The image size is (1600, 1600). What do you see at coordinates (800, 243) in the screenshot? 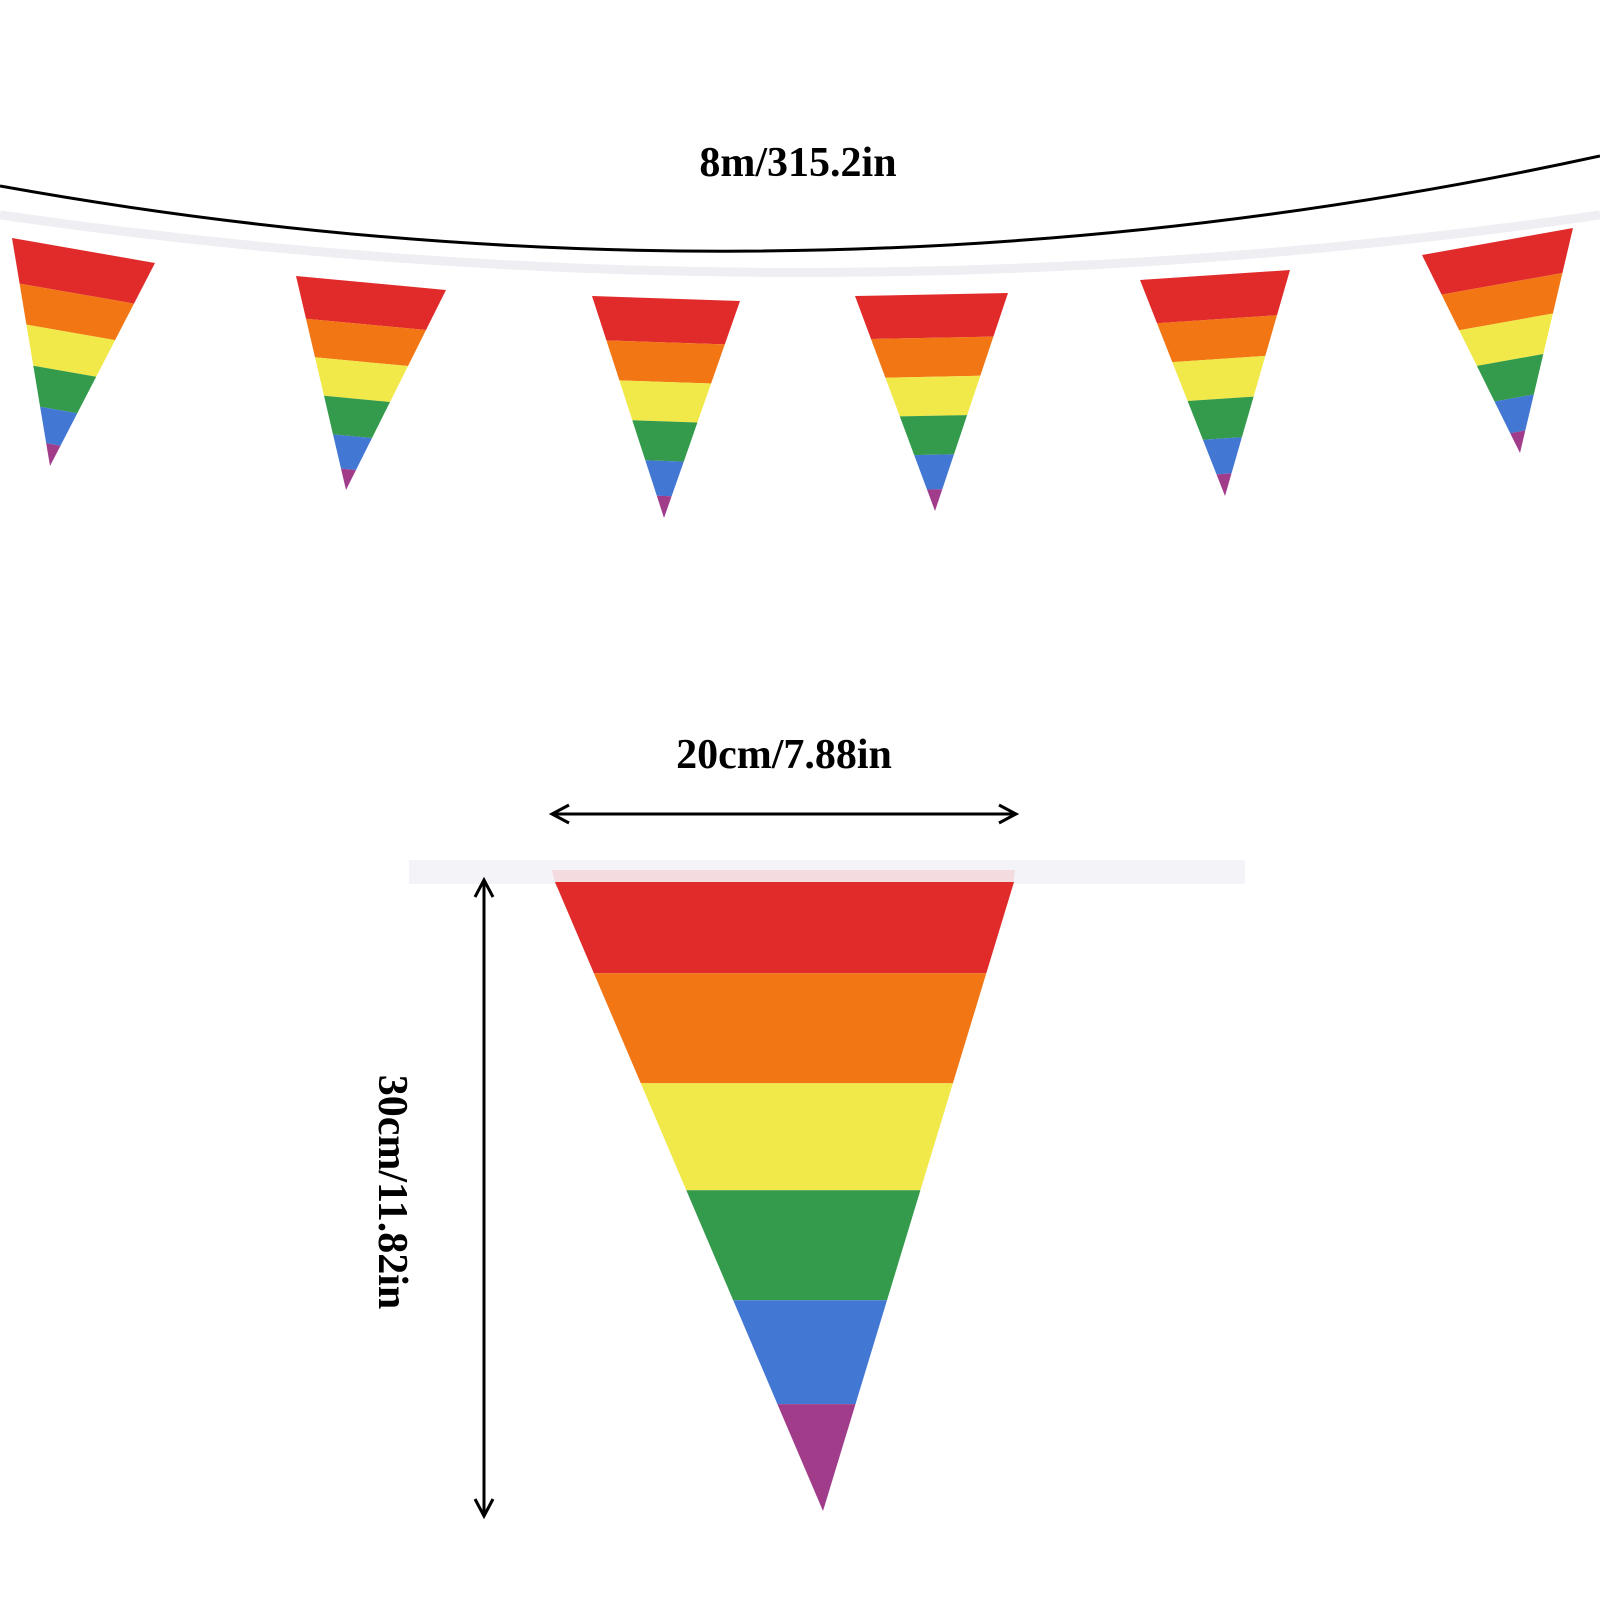
I see `bunting-rope` at bounding box center [800, 243].